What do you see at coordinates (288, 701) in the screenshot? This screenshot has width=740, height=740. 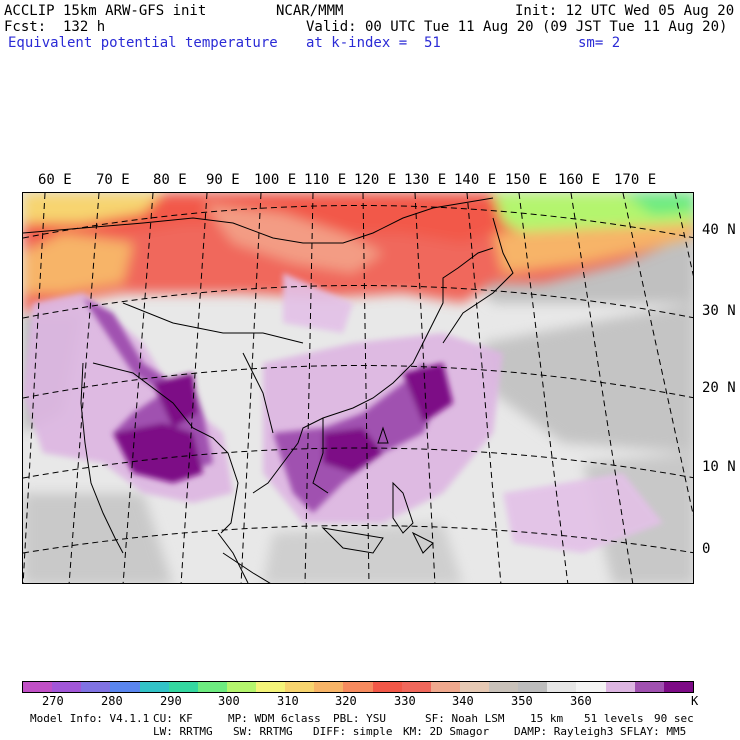 I see `colorbar-label: 310` at bounding box center [288, 701].